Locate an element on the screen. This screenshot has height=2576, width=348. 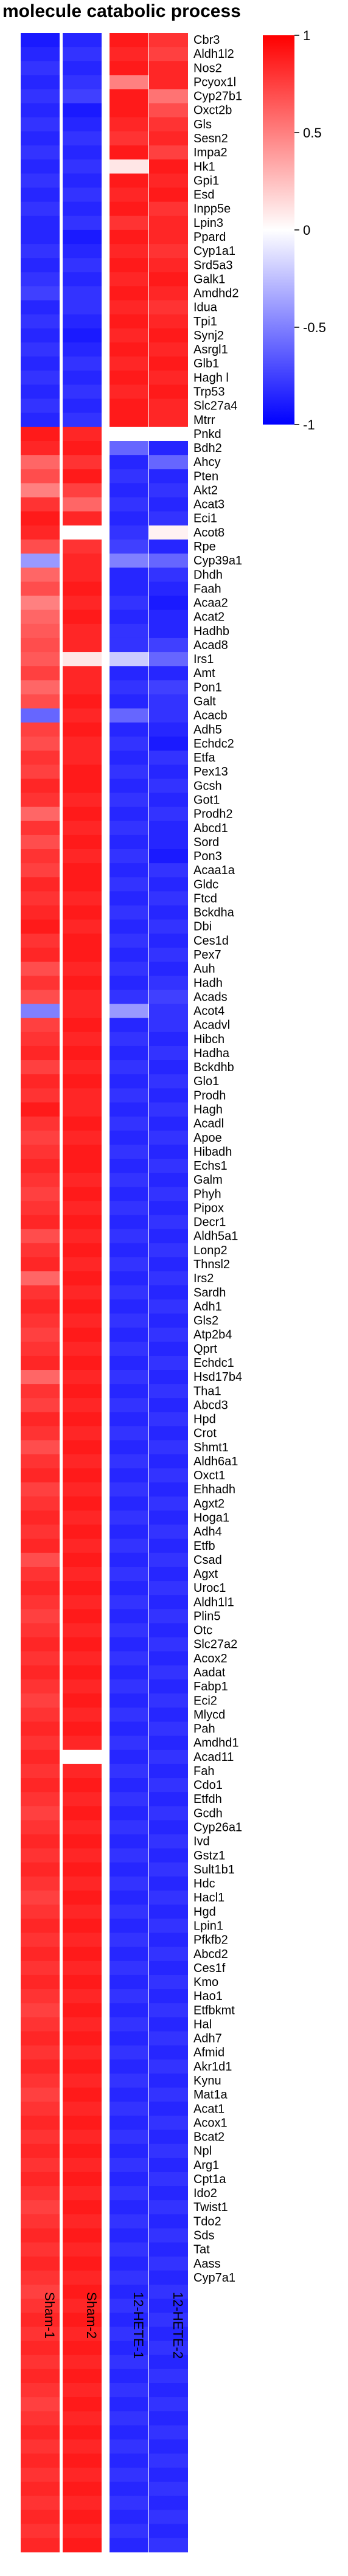
row-label: Qprt is located at coordinates (205, 1349).